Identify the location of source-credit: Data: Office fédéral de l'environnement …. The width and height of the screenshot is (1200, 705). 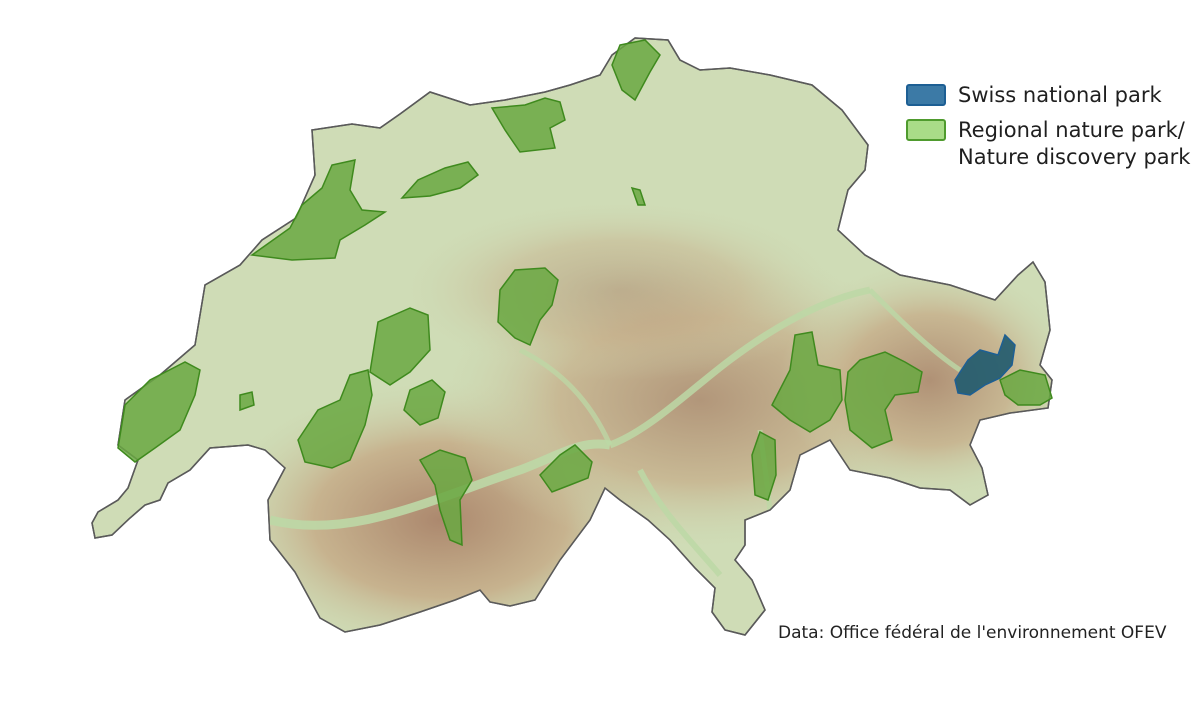
(972, 633).